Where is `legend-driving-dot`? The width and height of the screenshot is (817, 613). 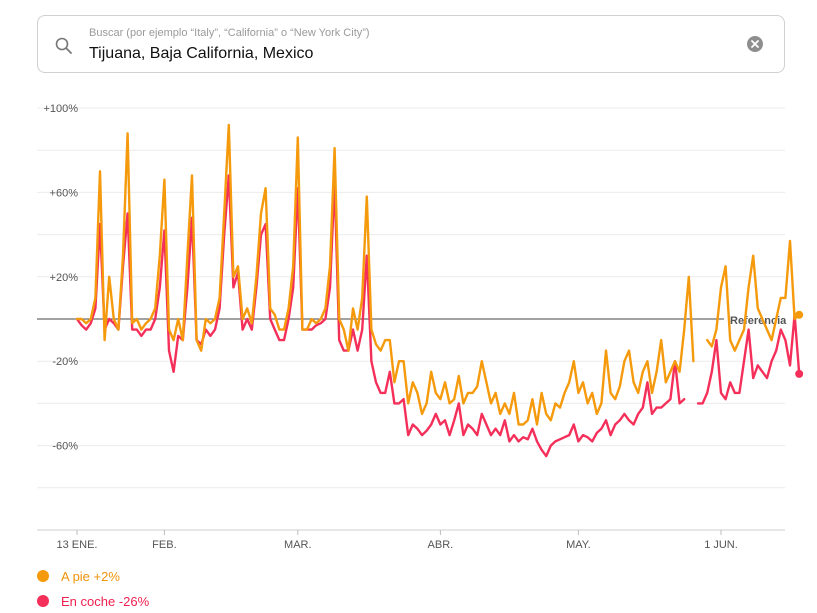
legend-driving-dot is located at coordinates (43, 601).